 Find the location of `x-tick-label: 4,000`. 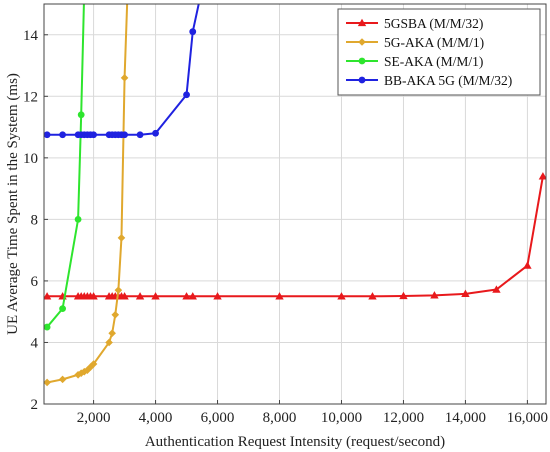

x-tick-label: 4,000 is located at coordinates (156, 418).